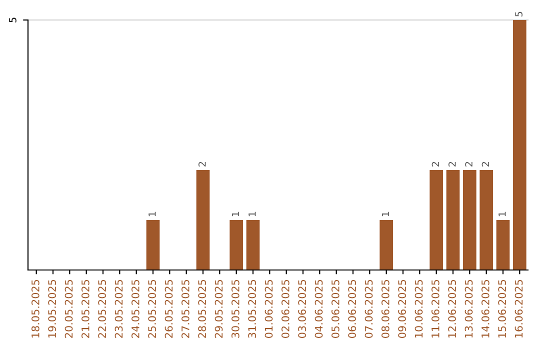 The height and width of the screenshot is (340, 540). What do you see at coordinates (352, 309) in the screenshot?
I see `x-tick-label: 06.06.2025` at bounding box center [352, 309].